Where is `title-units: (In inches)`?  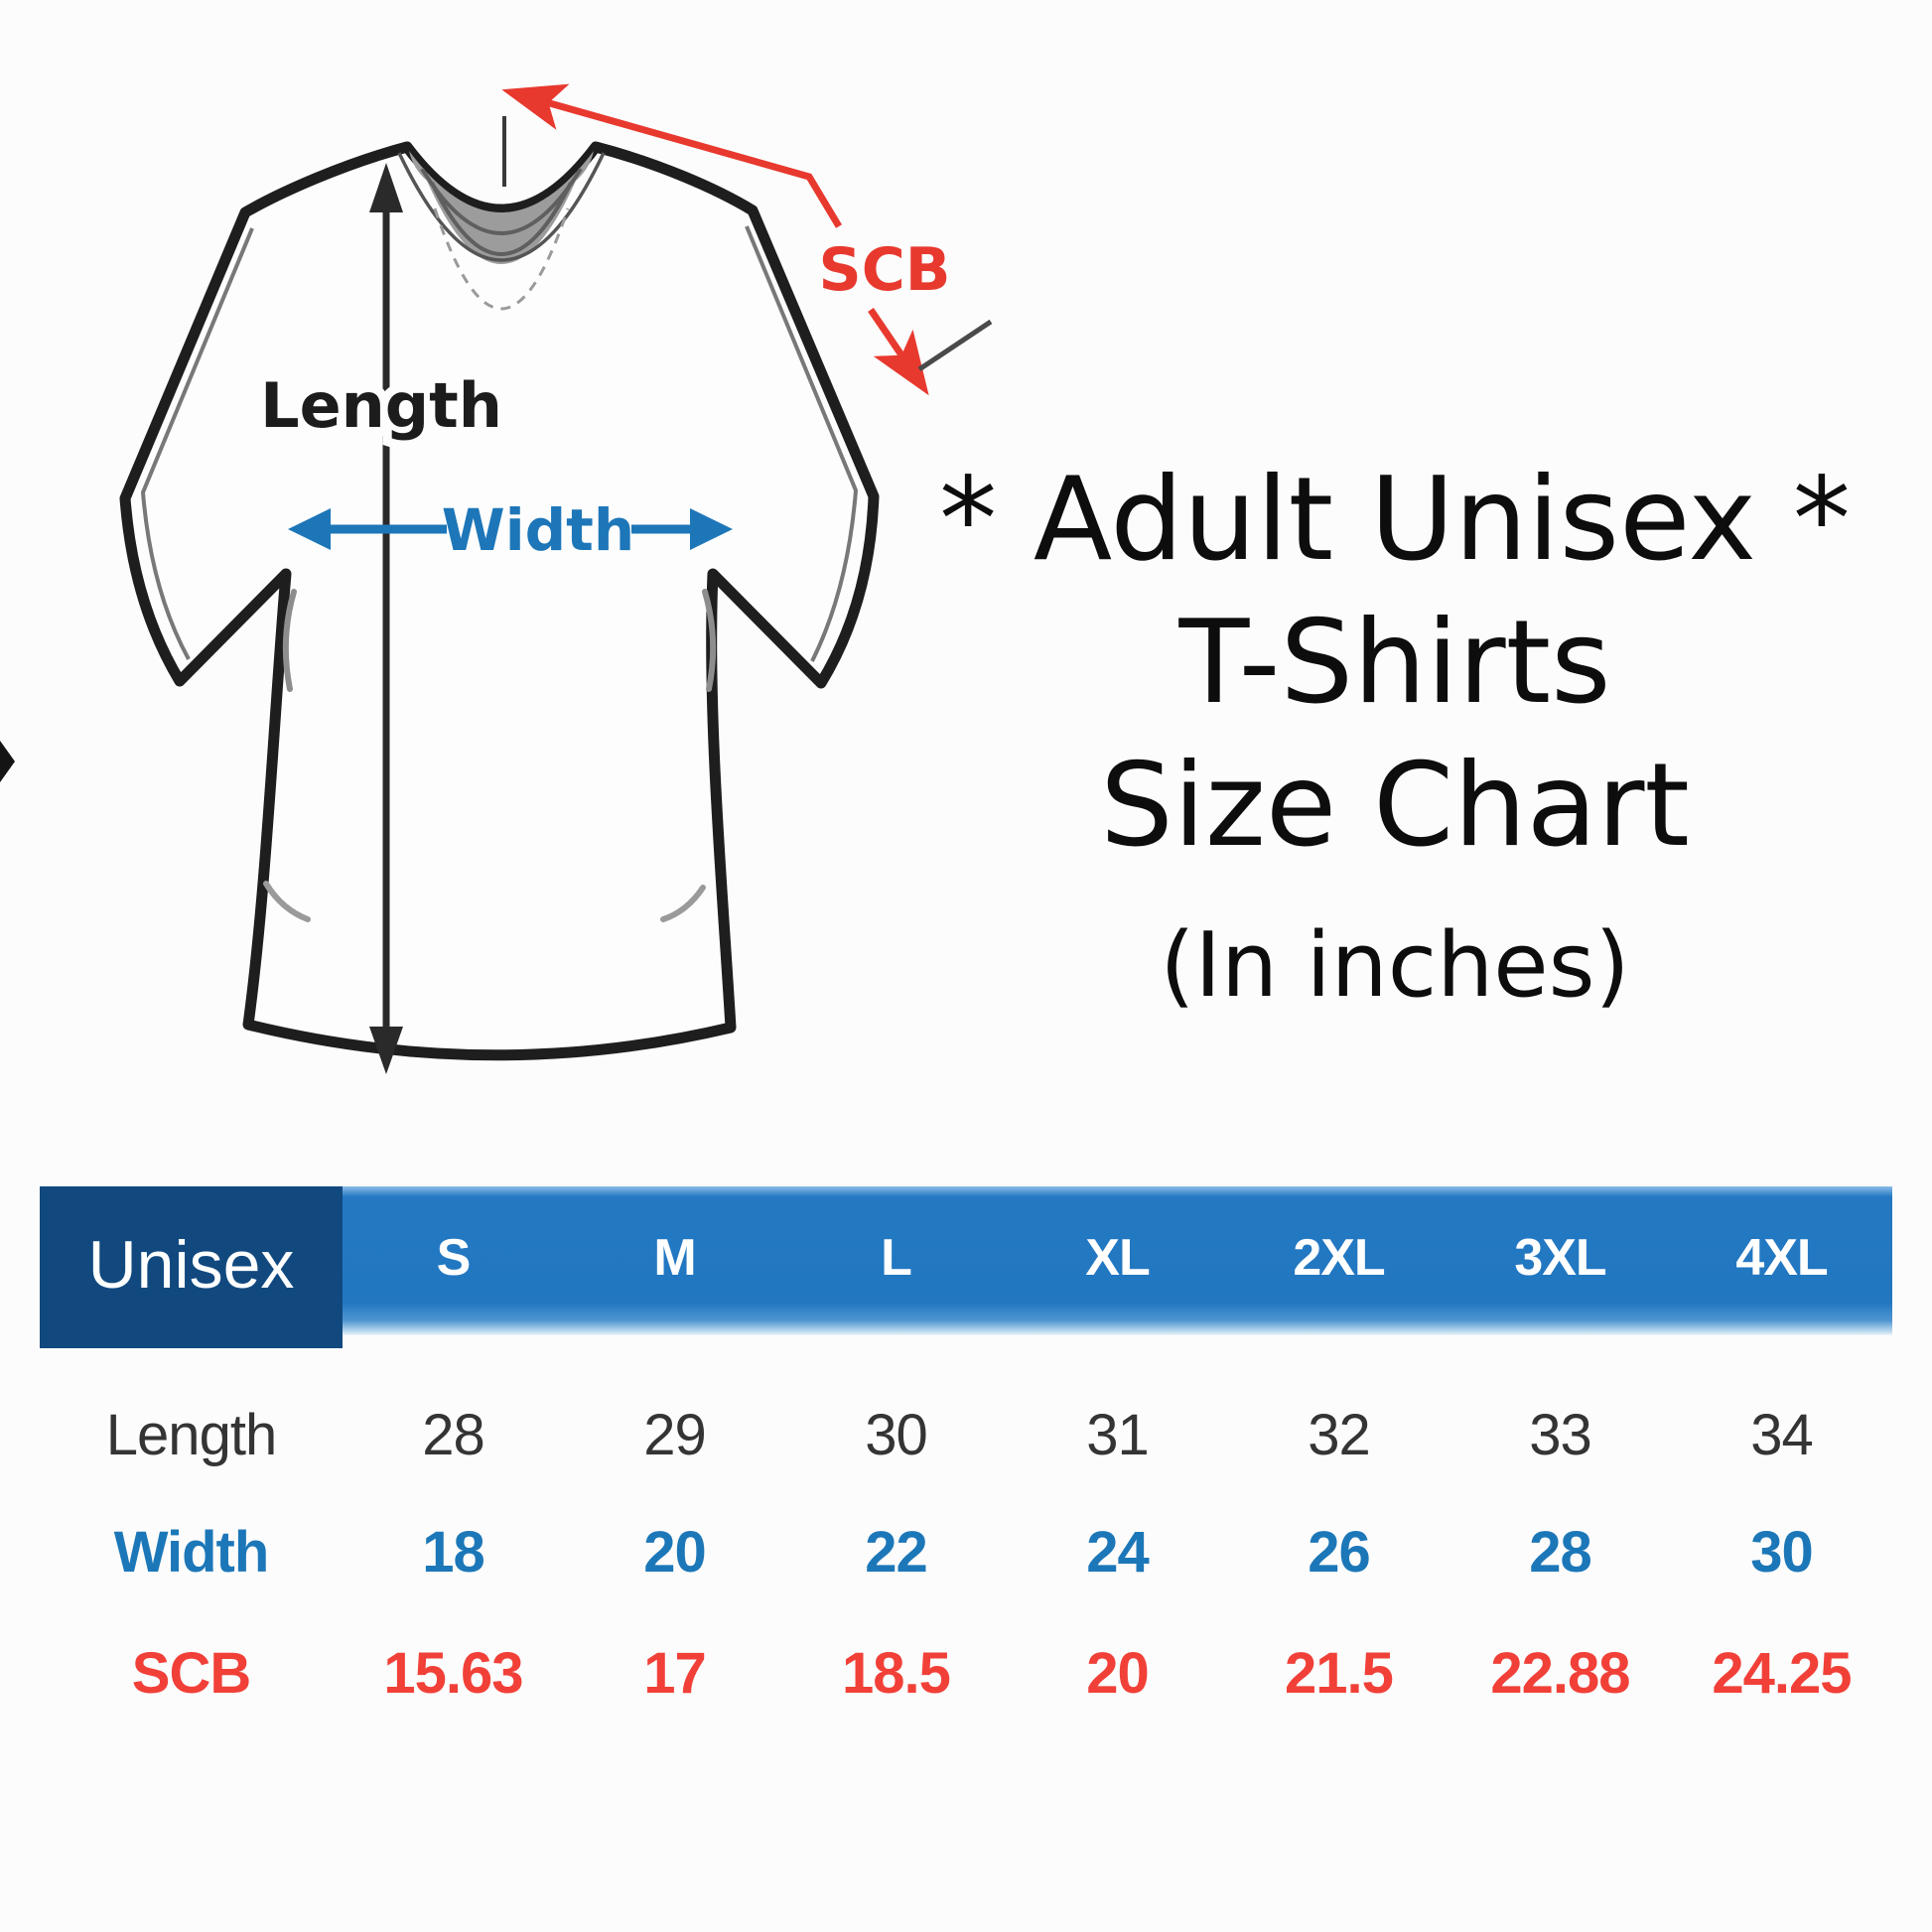
title-units: (In inches) is located at coordinates (1395, 966).